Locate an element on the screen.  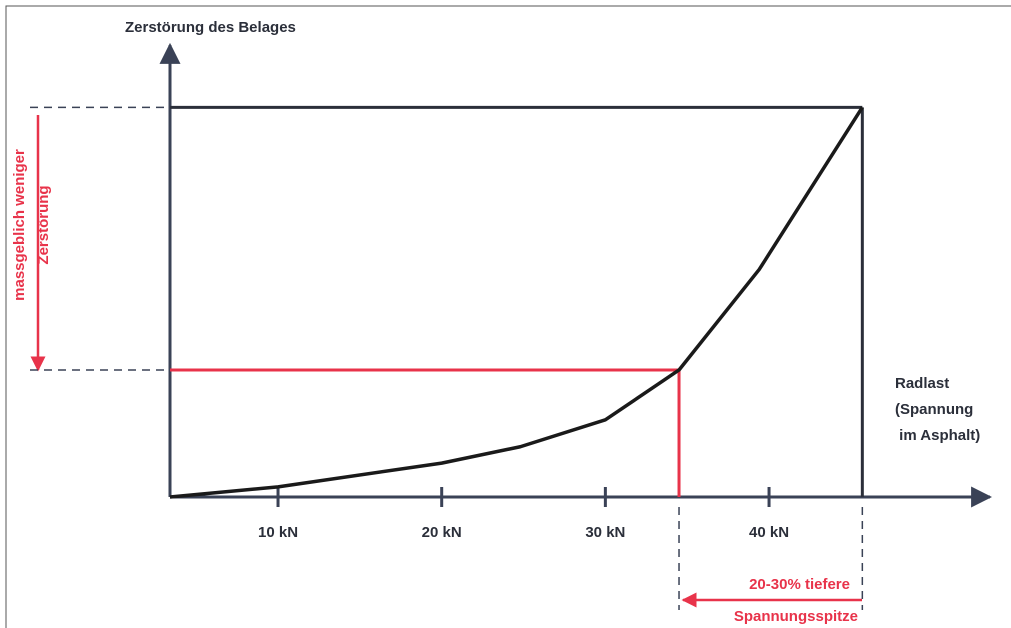
x-axis-label: (Spannung is located at coordinates (934, 409).